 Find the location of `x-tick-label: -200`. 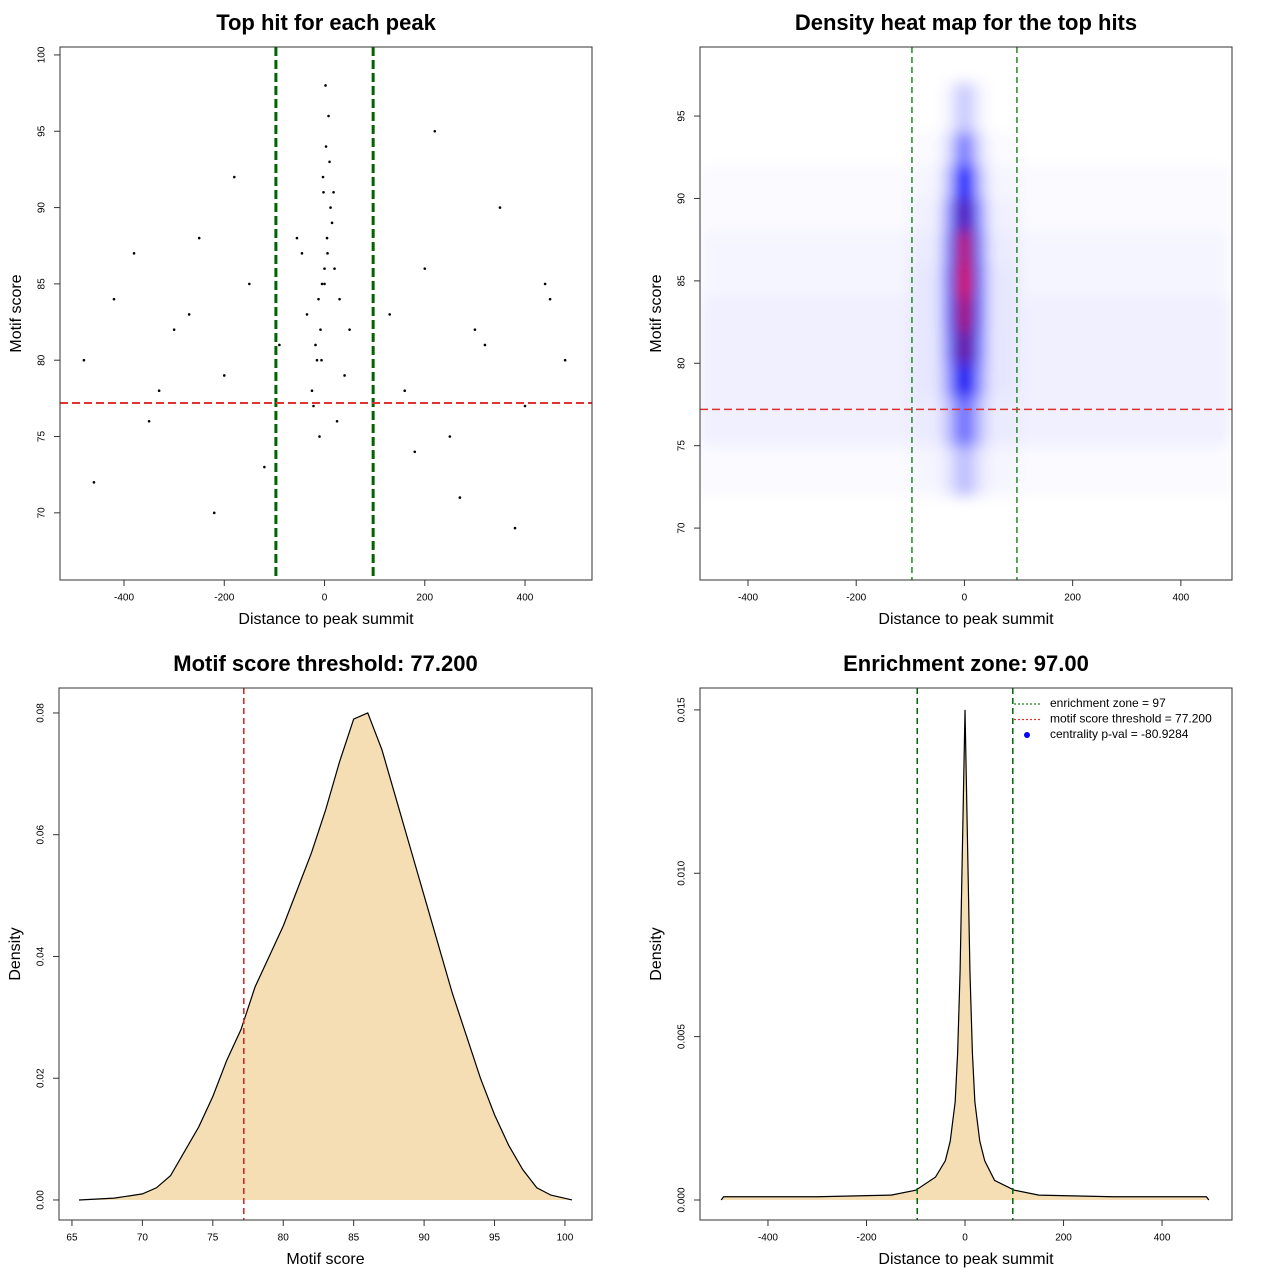

x-tick-label: -200 is located at coordinates (866, 1238).